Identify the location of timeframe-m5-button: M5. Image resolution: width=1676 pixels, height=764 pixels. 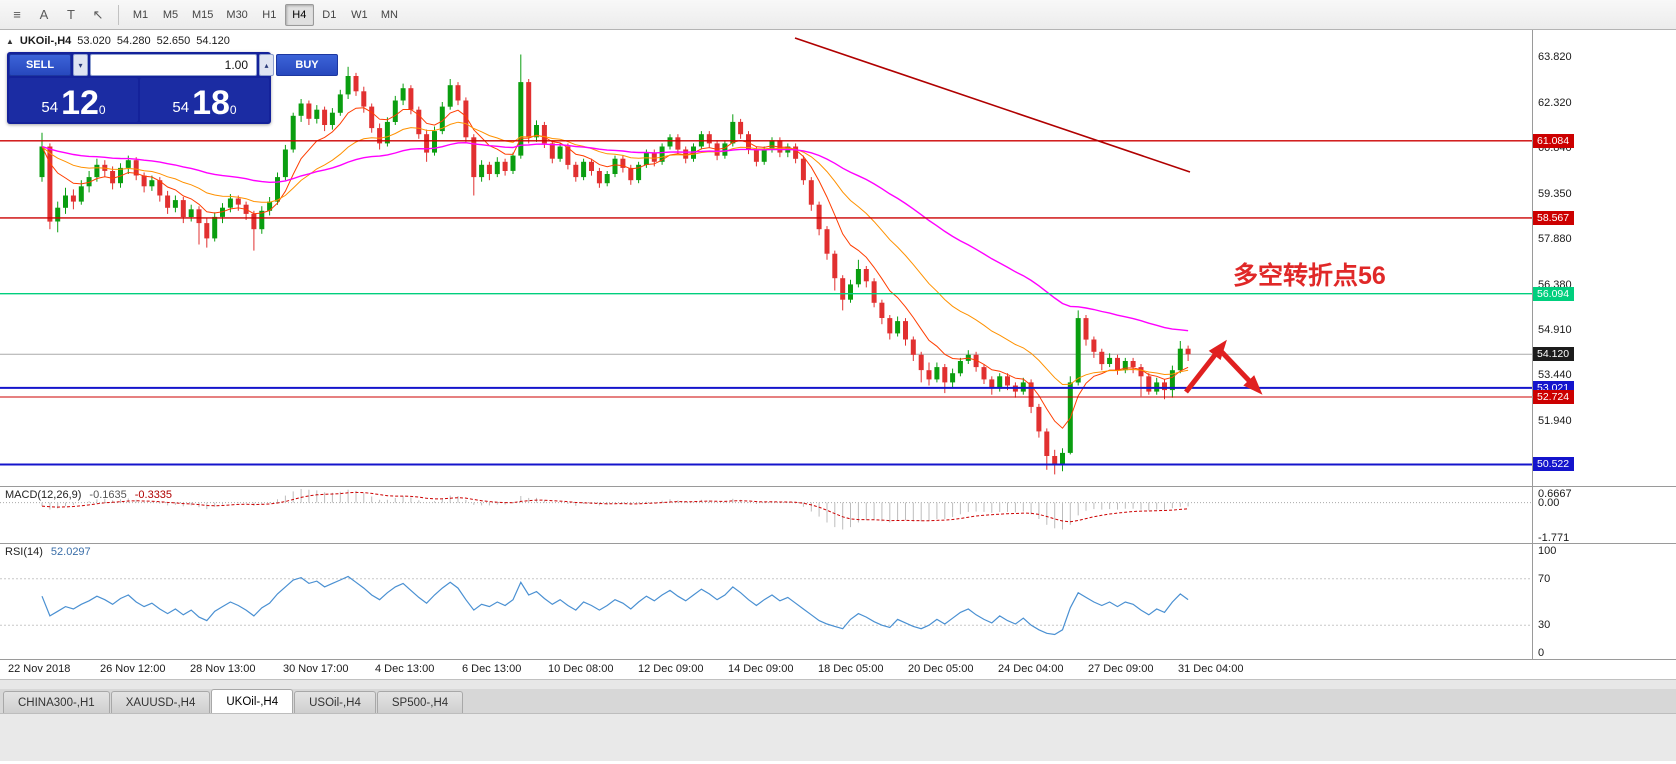
(170, 15).